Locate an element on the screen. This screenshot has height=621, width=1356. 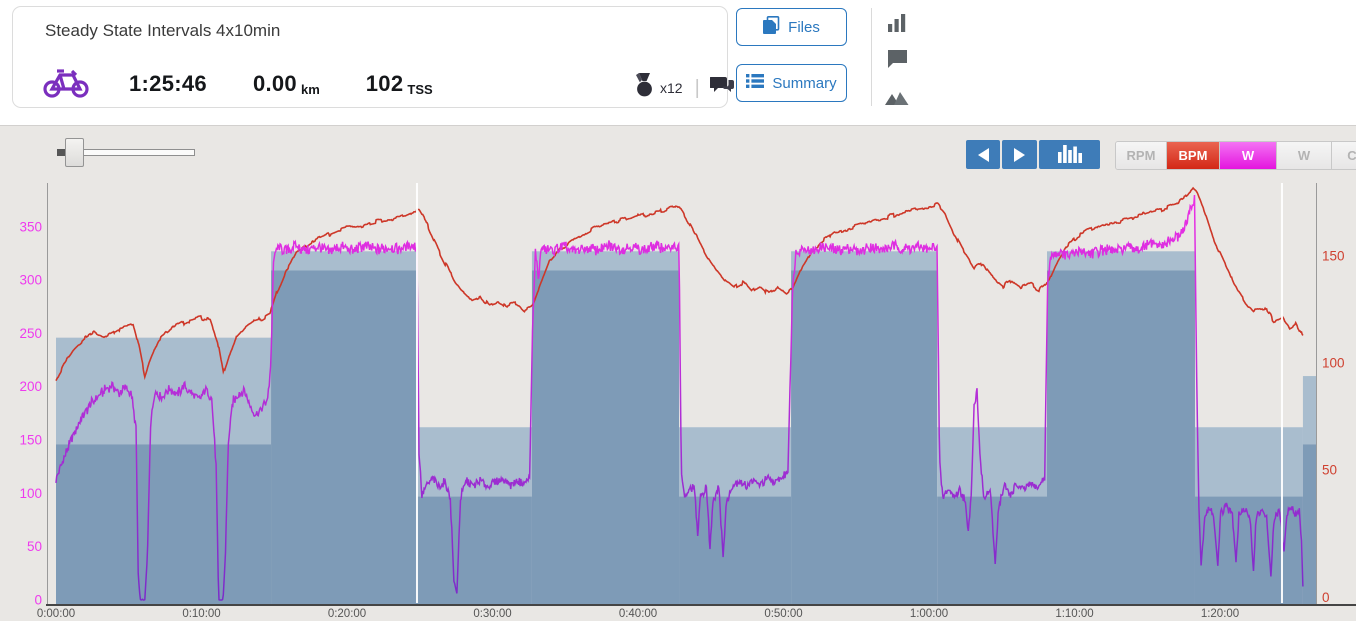
workout-stats-row: 1:25:46 0.00 km 102 TSS is located at coordinates (238, 84).